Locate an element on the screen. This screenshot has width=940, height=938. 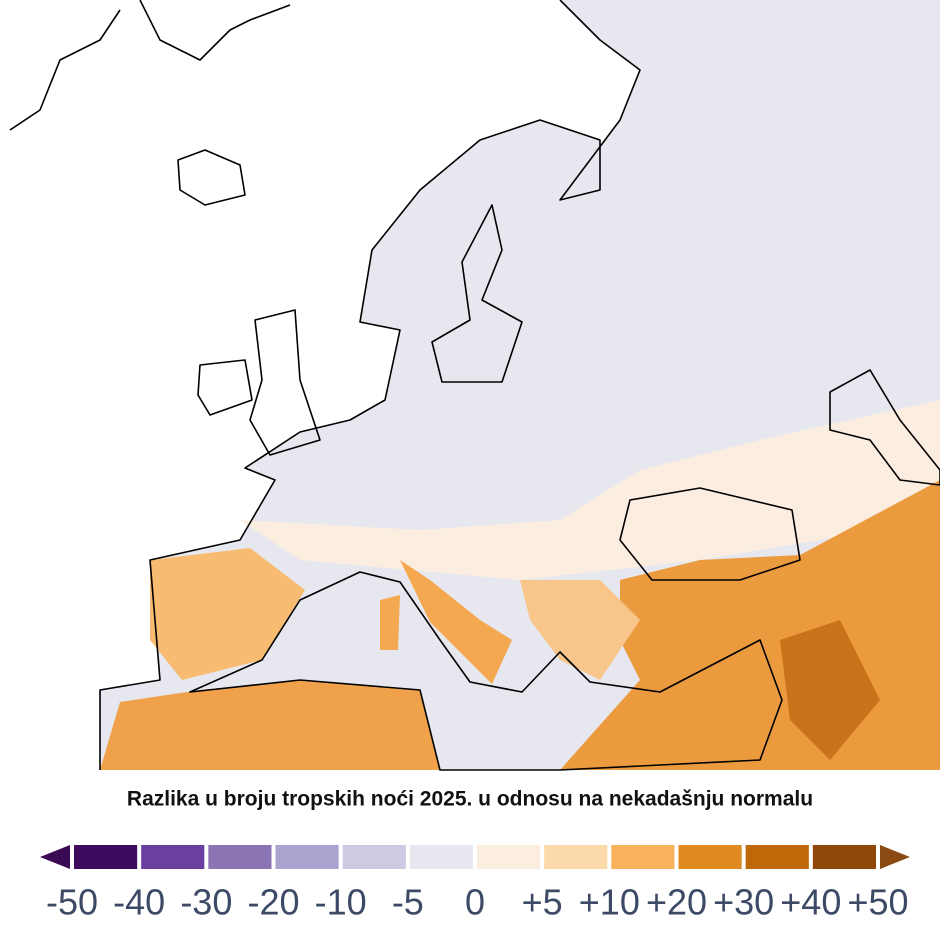
colorbar-tick-label: +30 is located at coordinates (743, 902).